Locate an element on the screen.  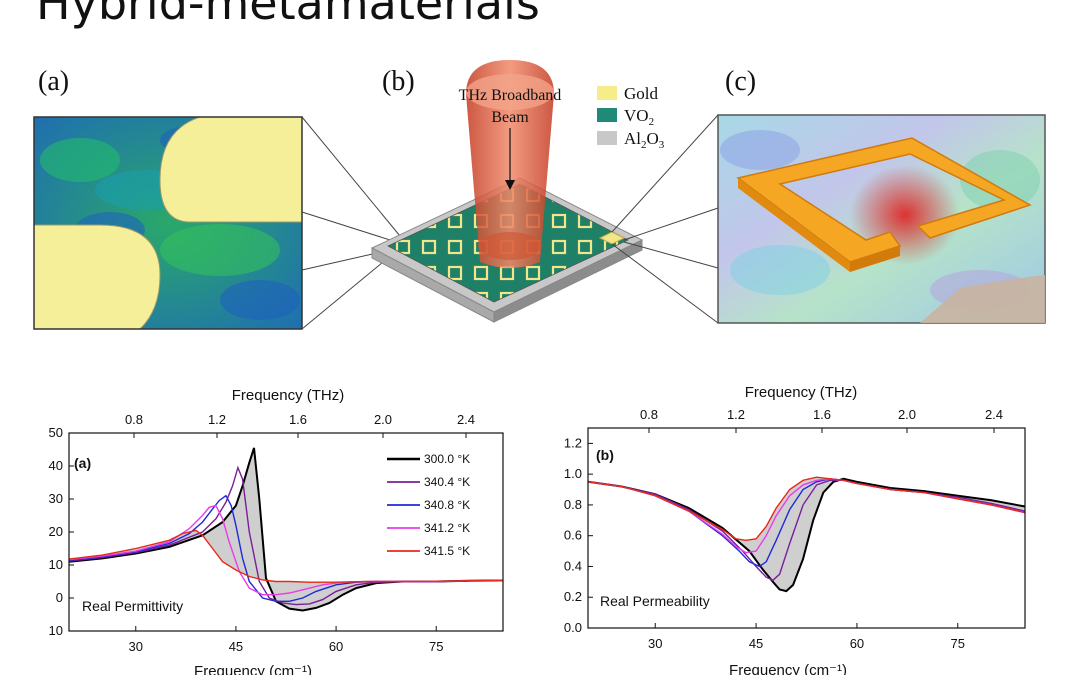
resonator-panel-c is located at coordinates (881, 219).